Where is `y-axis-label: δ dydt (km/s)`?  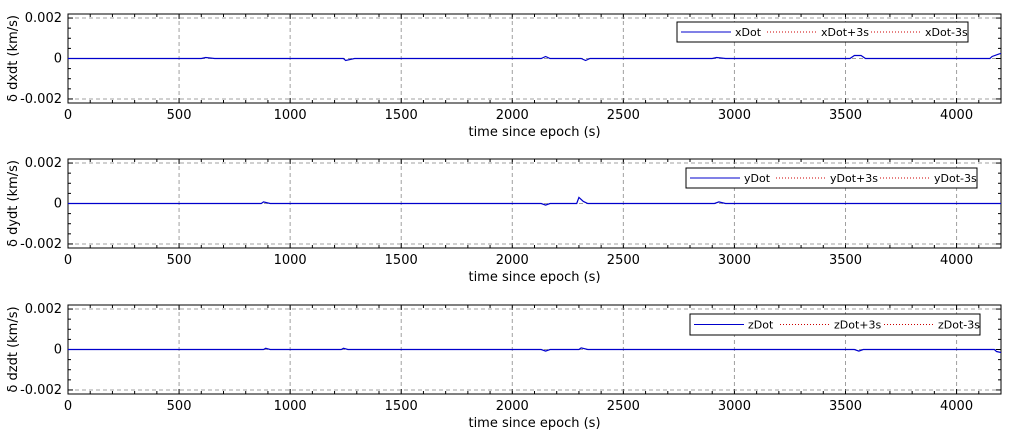
y-axis-label: δ dydt (km/s) is located at coordinates (13, 203).